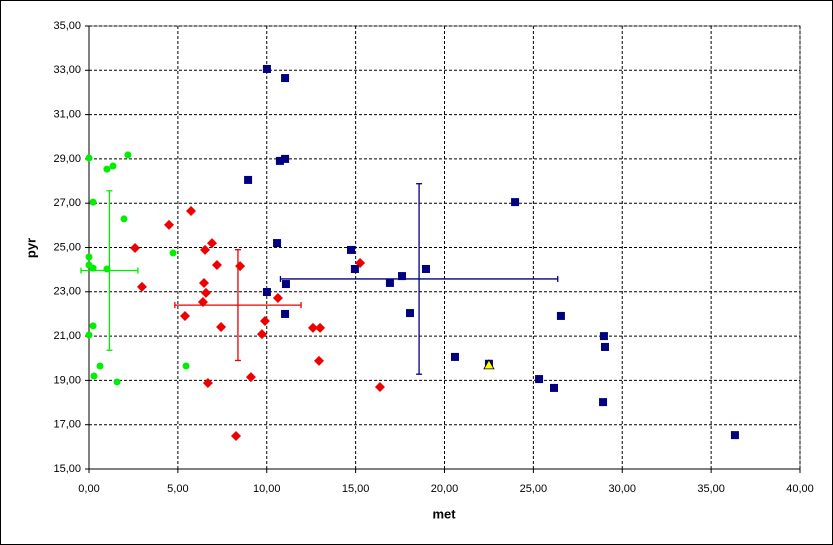 This screenshot has width=833, height=545. I want to click on y-tick-label: 29,00, so click(67, 159).